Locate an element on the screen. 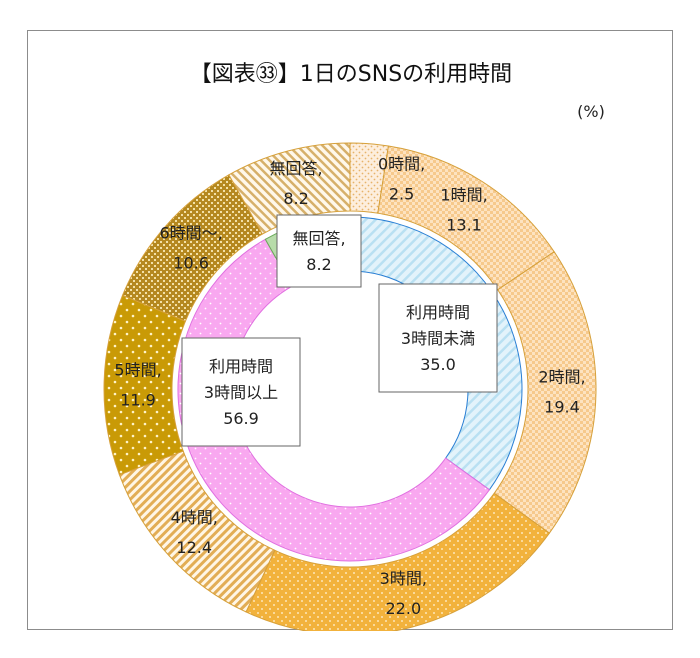 This screenshot has height=658, width=700. inner-label-0-line-1: 3時間未満 is located at coordinates (438, 338).